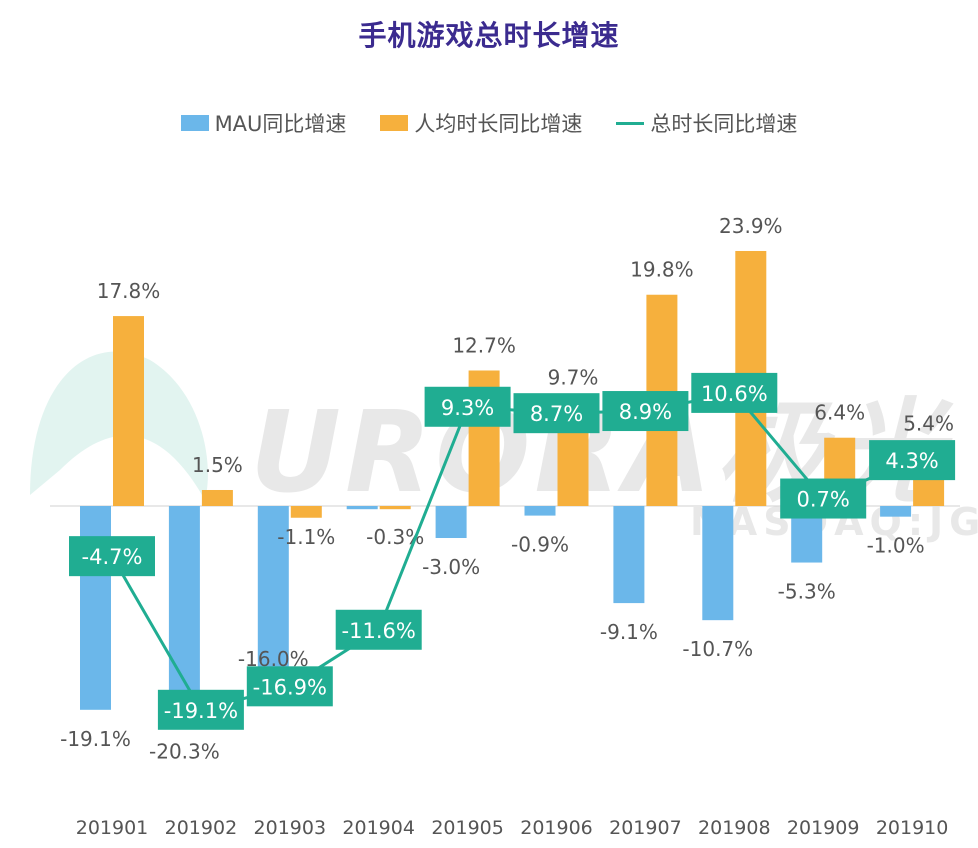  I want to click on data-label-total-201905: 9.3%, so click(467, 408).